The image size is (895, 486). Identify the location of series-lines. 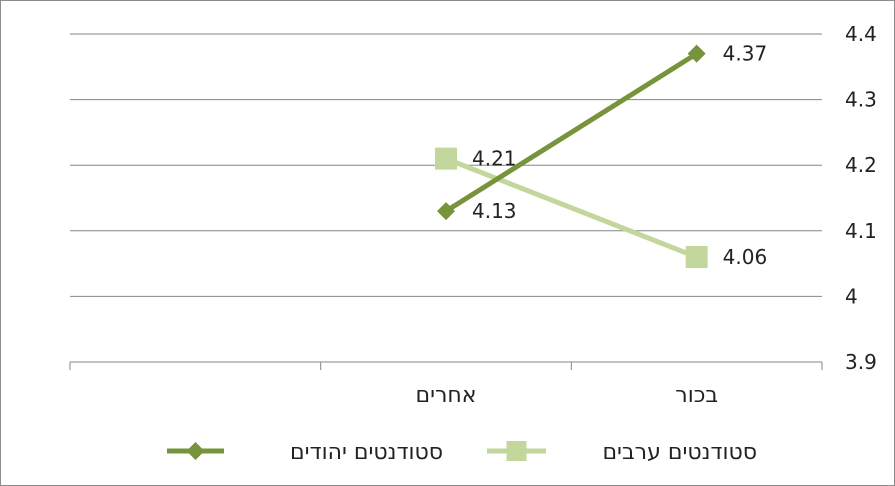
(571, 156).